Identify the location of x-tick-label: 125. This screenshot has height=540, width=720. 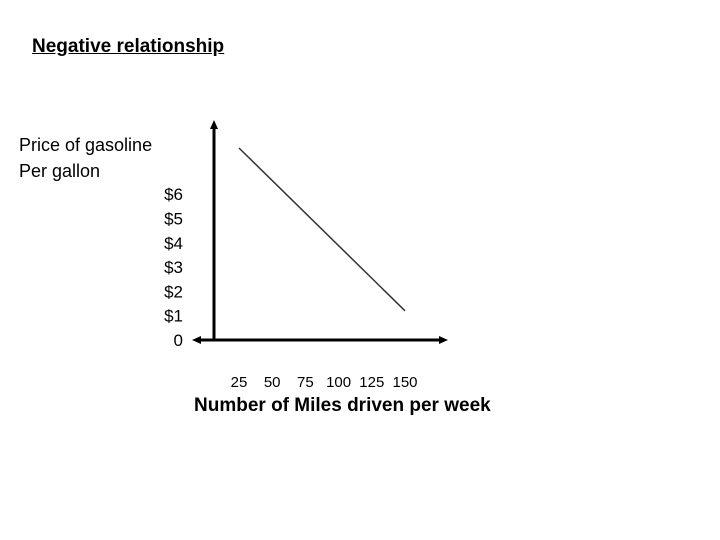
(371, 382).